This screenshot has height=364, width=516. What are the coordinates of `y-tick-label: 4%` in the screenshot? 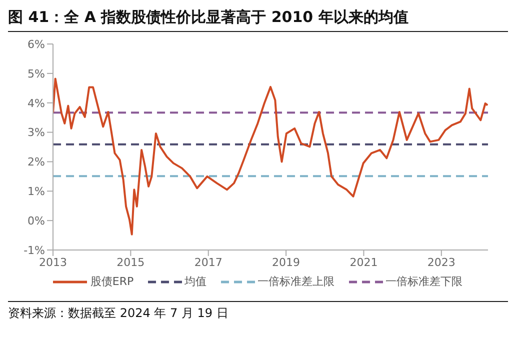 It's located at (36, 103).